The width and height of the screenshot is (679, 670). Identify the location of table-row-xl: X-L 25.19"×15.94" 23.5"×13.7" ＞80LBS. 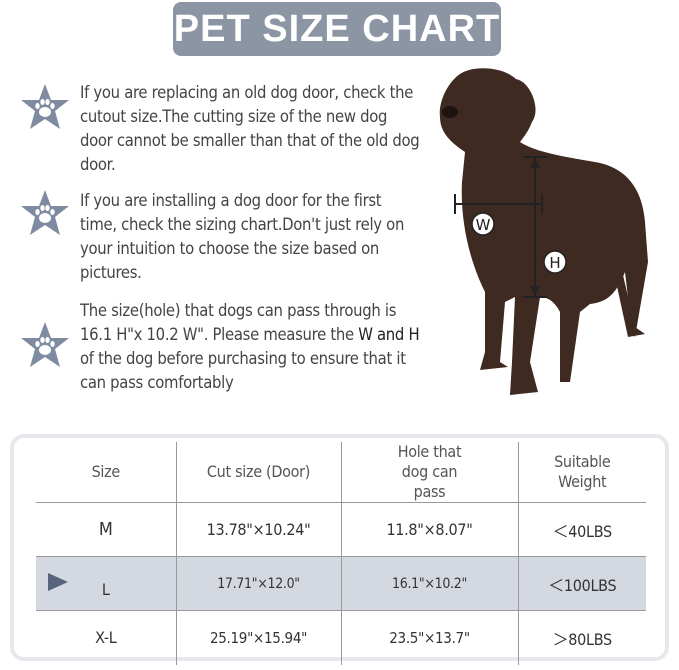
(341, 637).